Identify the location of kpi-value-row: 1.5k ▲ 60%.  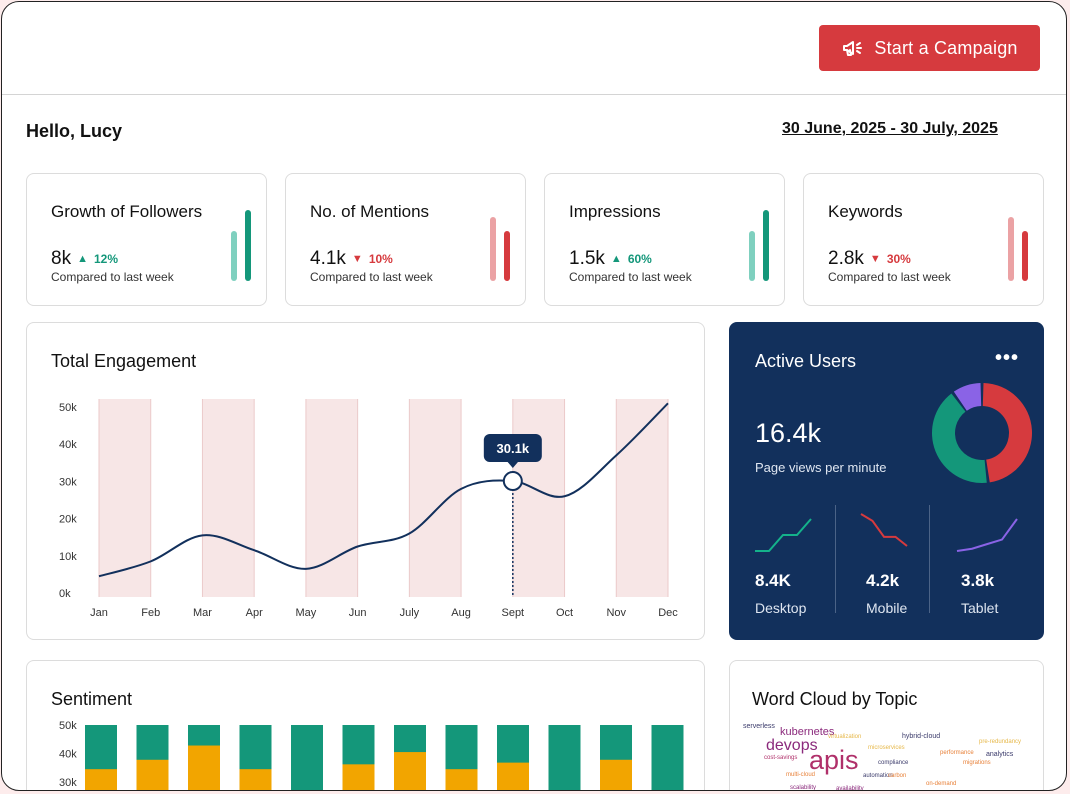
(610, 259).